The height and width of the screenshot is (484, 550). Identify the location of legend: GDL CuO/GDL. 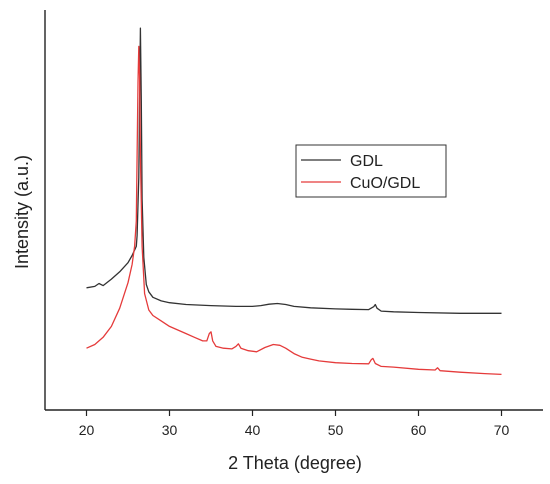
(371, 171).